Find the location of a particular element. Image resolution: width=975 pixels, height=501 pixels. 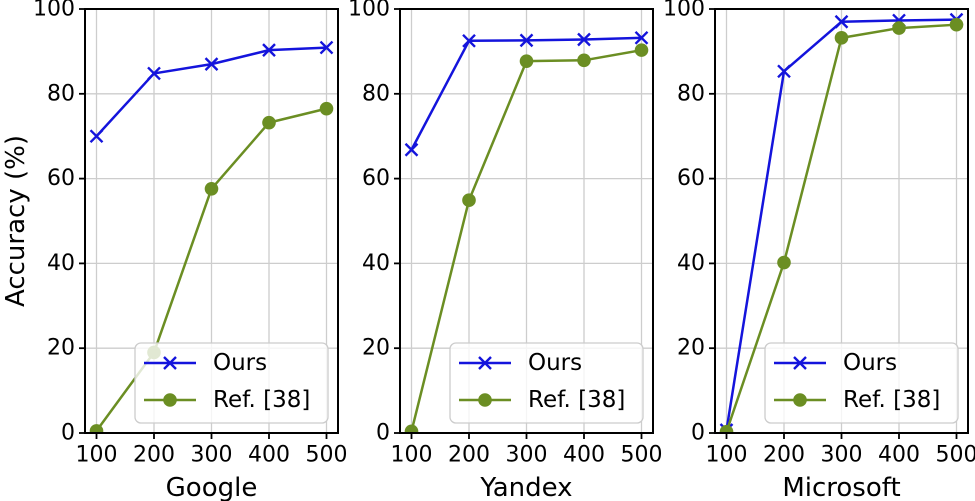

x-axis-title: Microsoft is located at coordinates (841, 487).